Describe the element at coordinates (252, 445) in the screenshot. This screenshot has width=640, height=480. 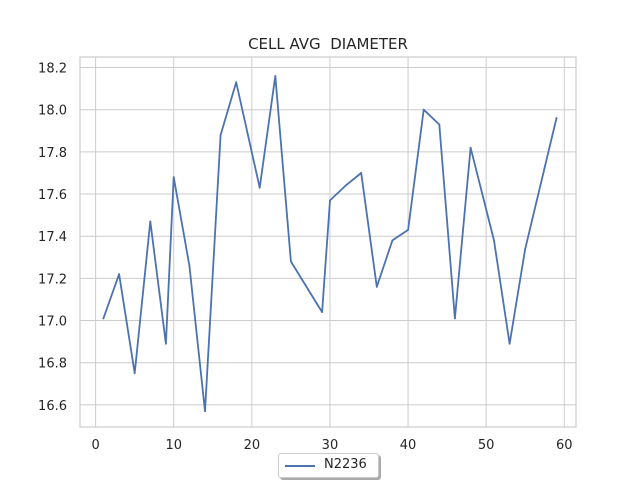
I see `x-tick-label: 20` at that location.